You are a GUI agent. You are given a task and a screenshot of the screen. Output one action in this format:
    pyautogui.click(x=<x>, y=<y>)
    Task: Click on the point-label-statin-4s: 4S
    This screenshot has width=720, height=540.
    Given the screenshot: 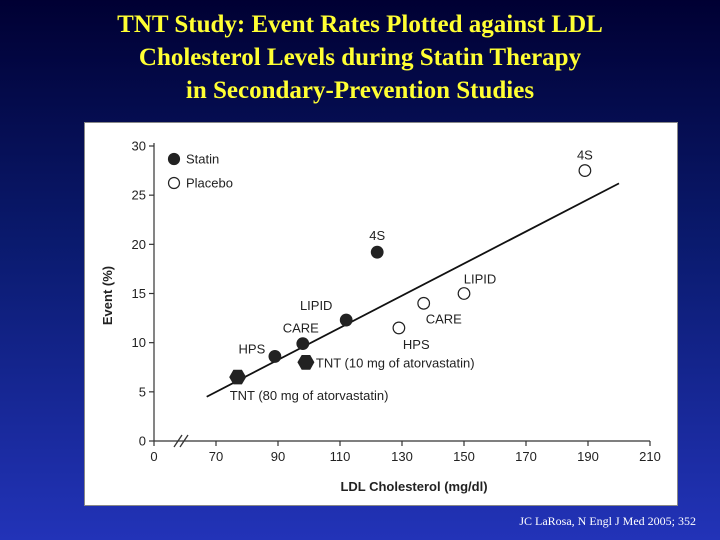 What is the action you would take?
    pyautogui.click(x=377, y=235)
    